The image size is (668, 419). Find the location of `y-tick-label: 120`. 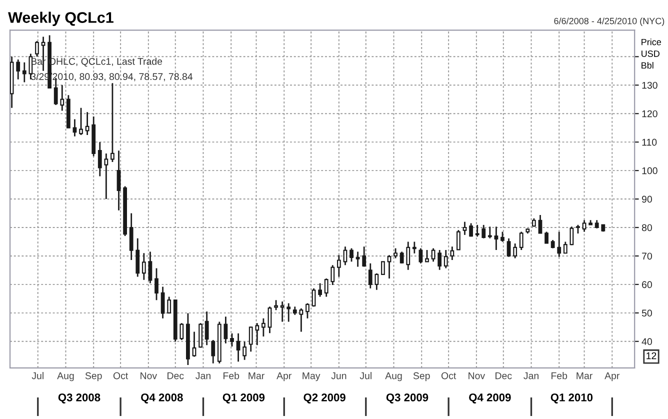

y-tick-label: 120 is located at coordinates (650, 114).